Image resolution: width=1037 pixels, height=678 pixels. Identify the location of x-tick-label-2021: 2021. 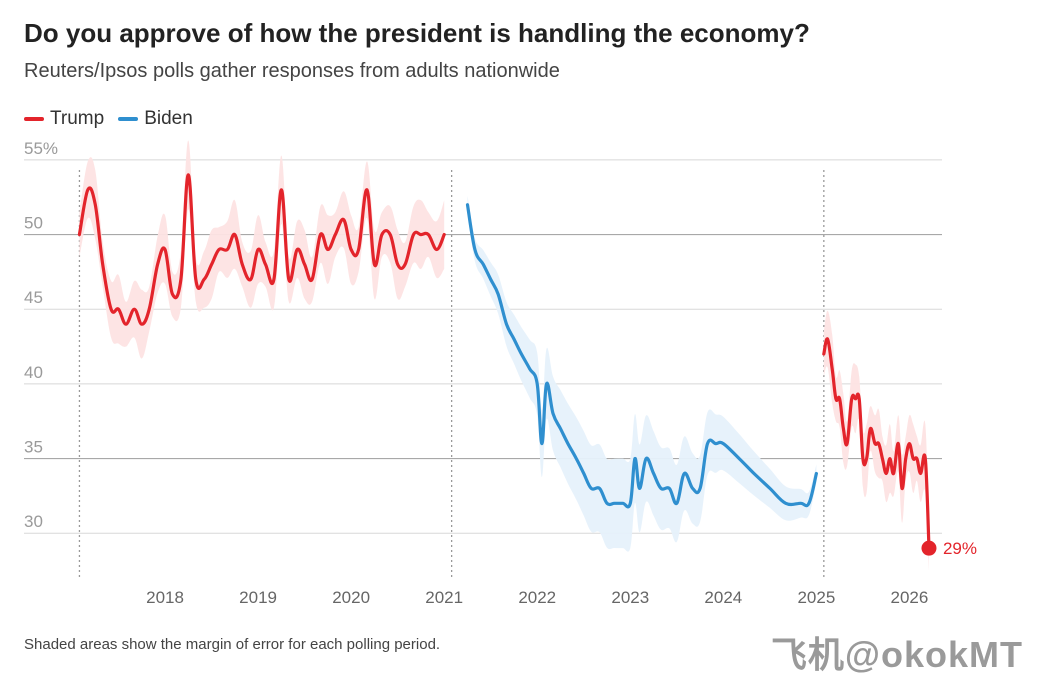
(444, 597).